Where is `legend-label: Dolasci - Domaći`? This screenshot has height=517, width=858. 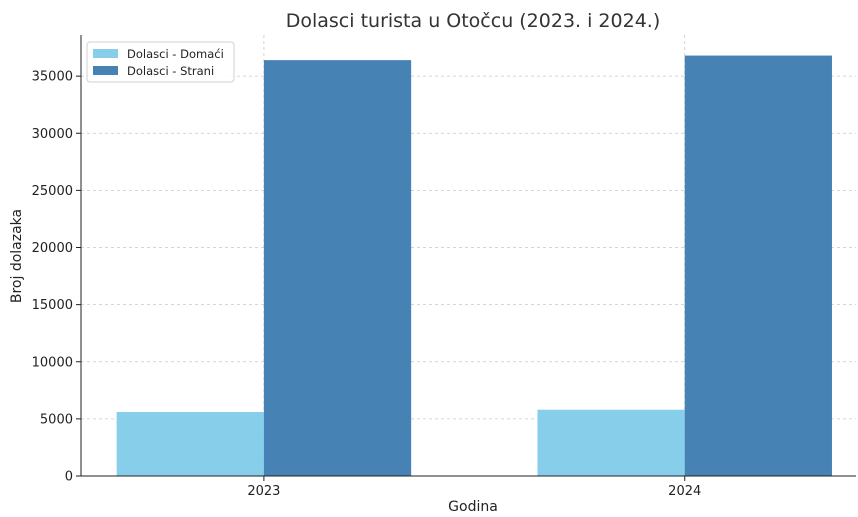 legend-label: Dolasci - Domaći is located at coordinates (175, 54).